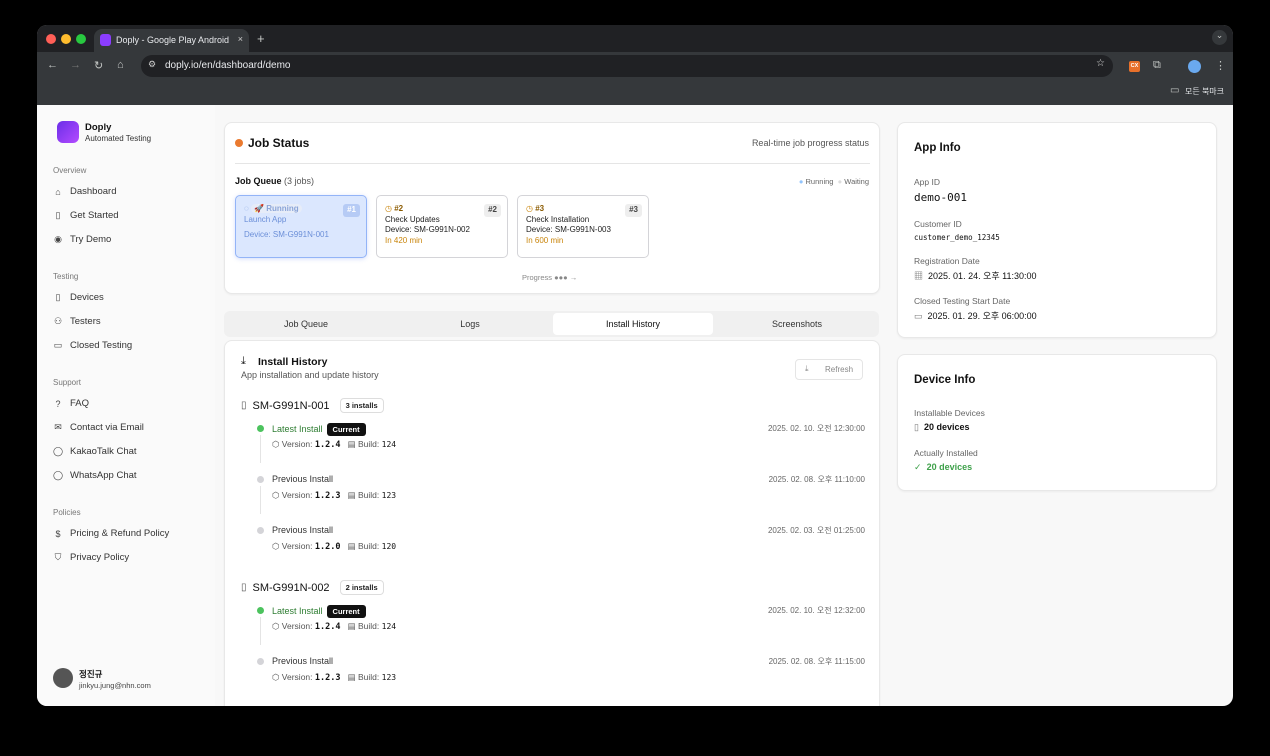 This screenshot has width=1270, height=756. Describe the element at coordinates (92, 345) in the screenshot. I see `sidebar-item-closed-testing: ▭ Closed Testing` at that location.